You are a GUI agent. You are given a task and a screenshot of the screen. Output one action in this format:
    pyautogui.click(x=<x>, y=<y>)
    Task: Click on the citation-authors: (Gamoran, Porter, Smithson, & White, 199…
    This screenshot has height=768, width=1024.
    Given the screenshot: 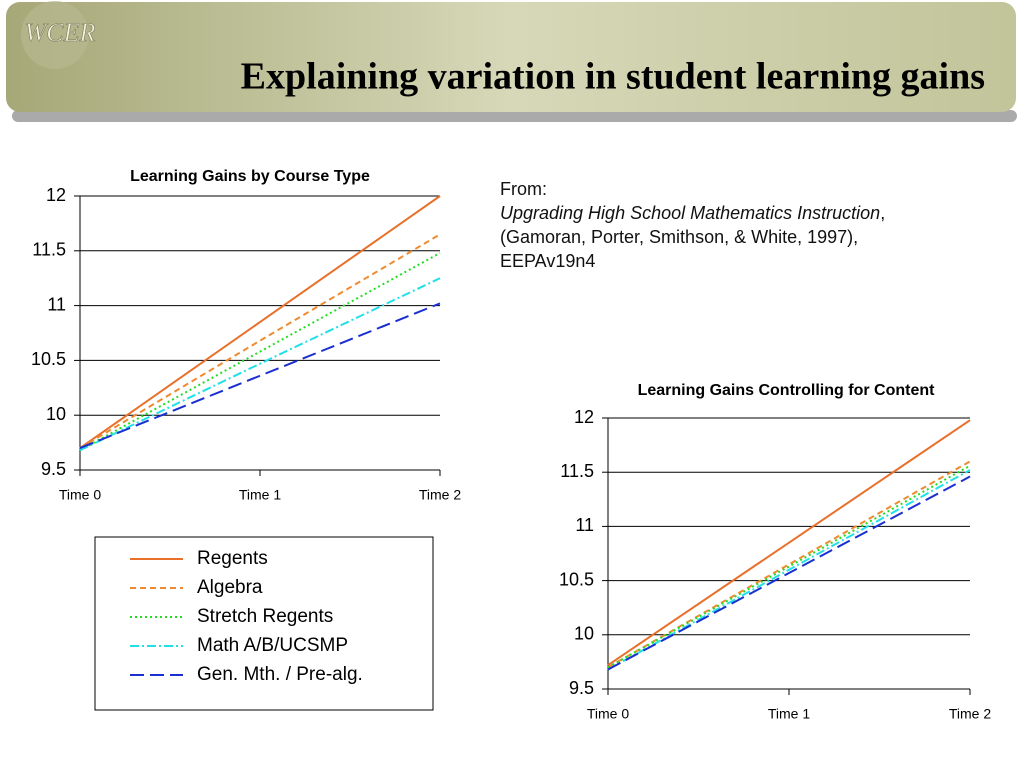 What is the action you would take?
    pyautogui.click(x=679, y=237)
    